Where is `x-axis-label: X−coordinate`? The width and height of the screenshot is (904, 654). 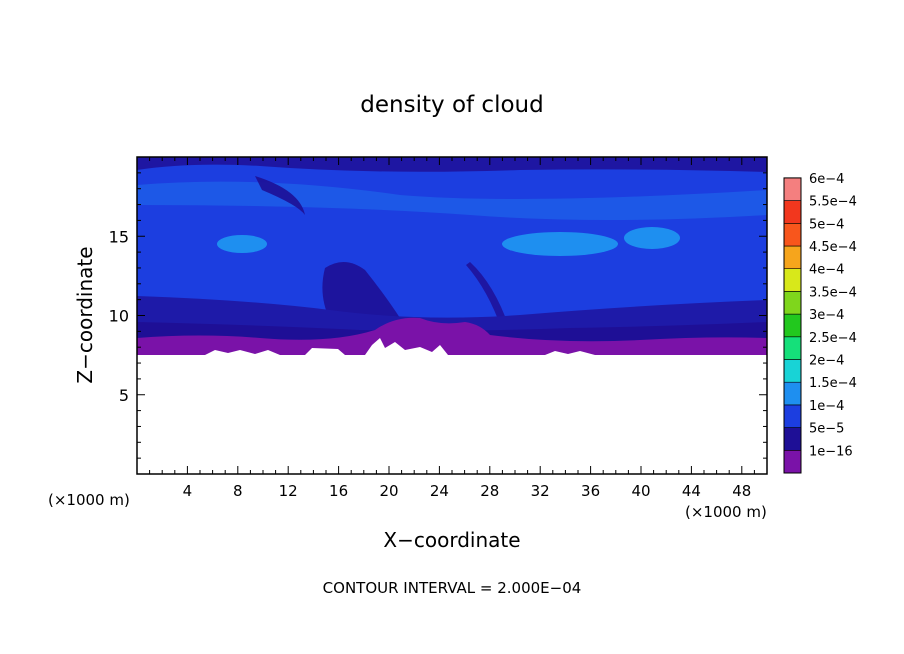 x-axis-label: X−coordinate is located at coordinates (451, 540).